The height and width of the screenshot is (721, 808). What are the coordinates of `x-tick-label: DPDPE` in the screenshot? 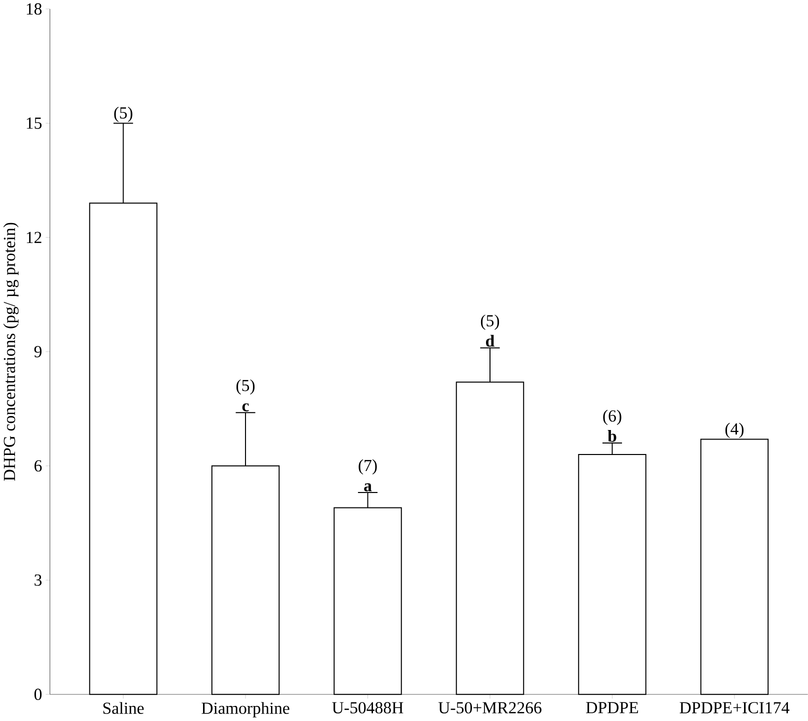 It's located at (612, 708).